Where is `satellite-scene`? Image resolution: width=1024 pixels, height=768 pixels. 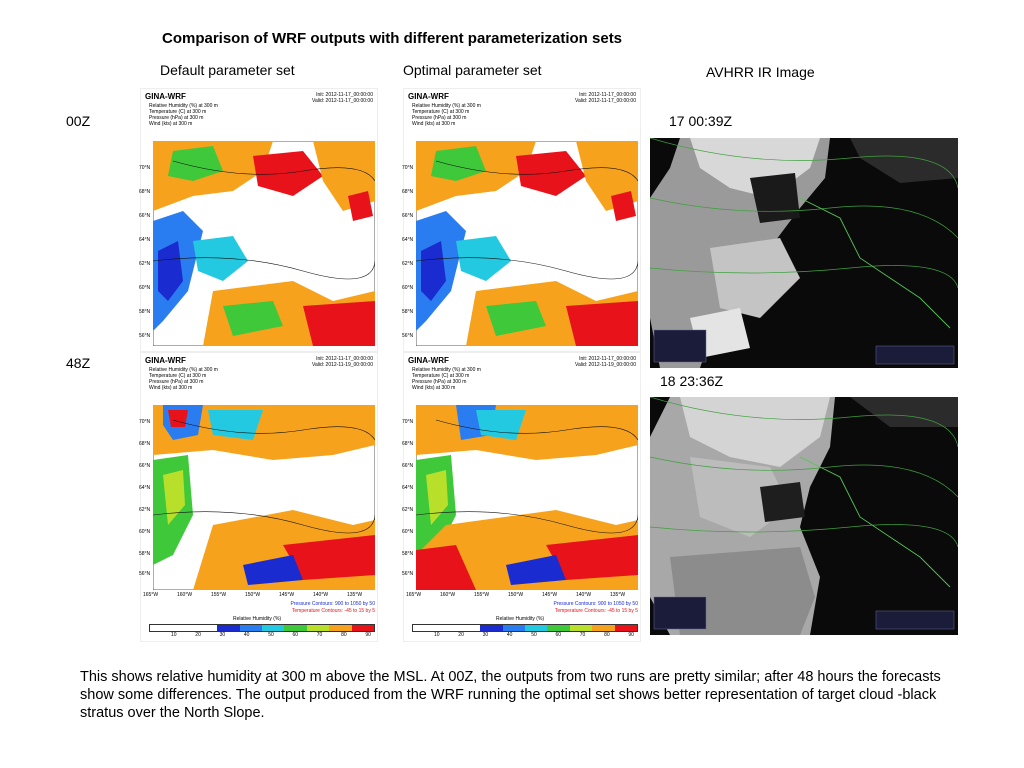 satellite-scene is located at coordinates (804, 516).